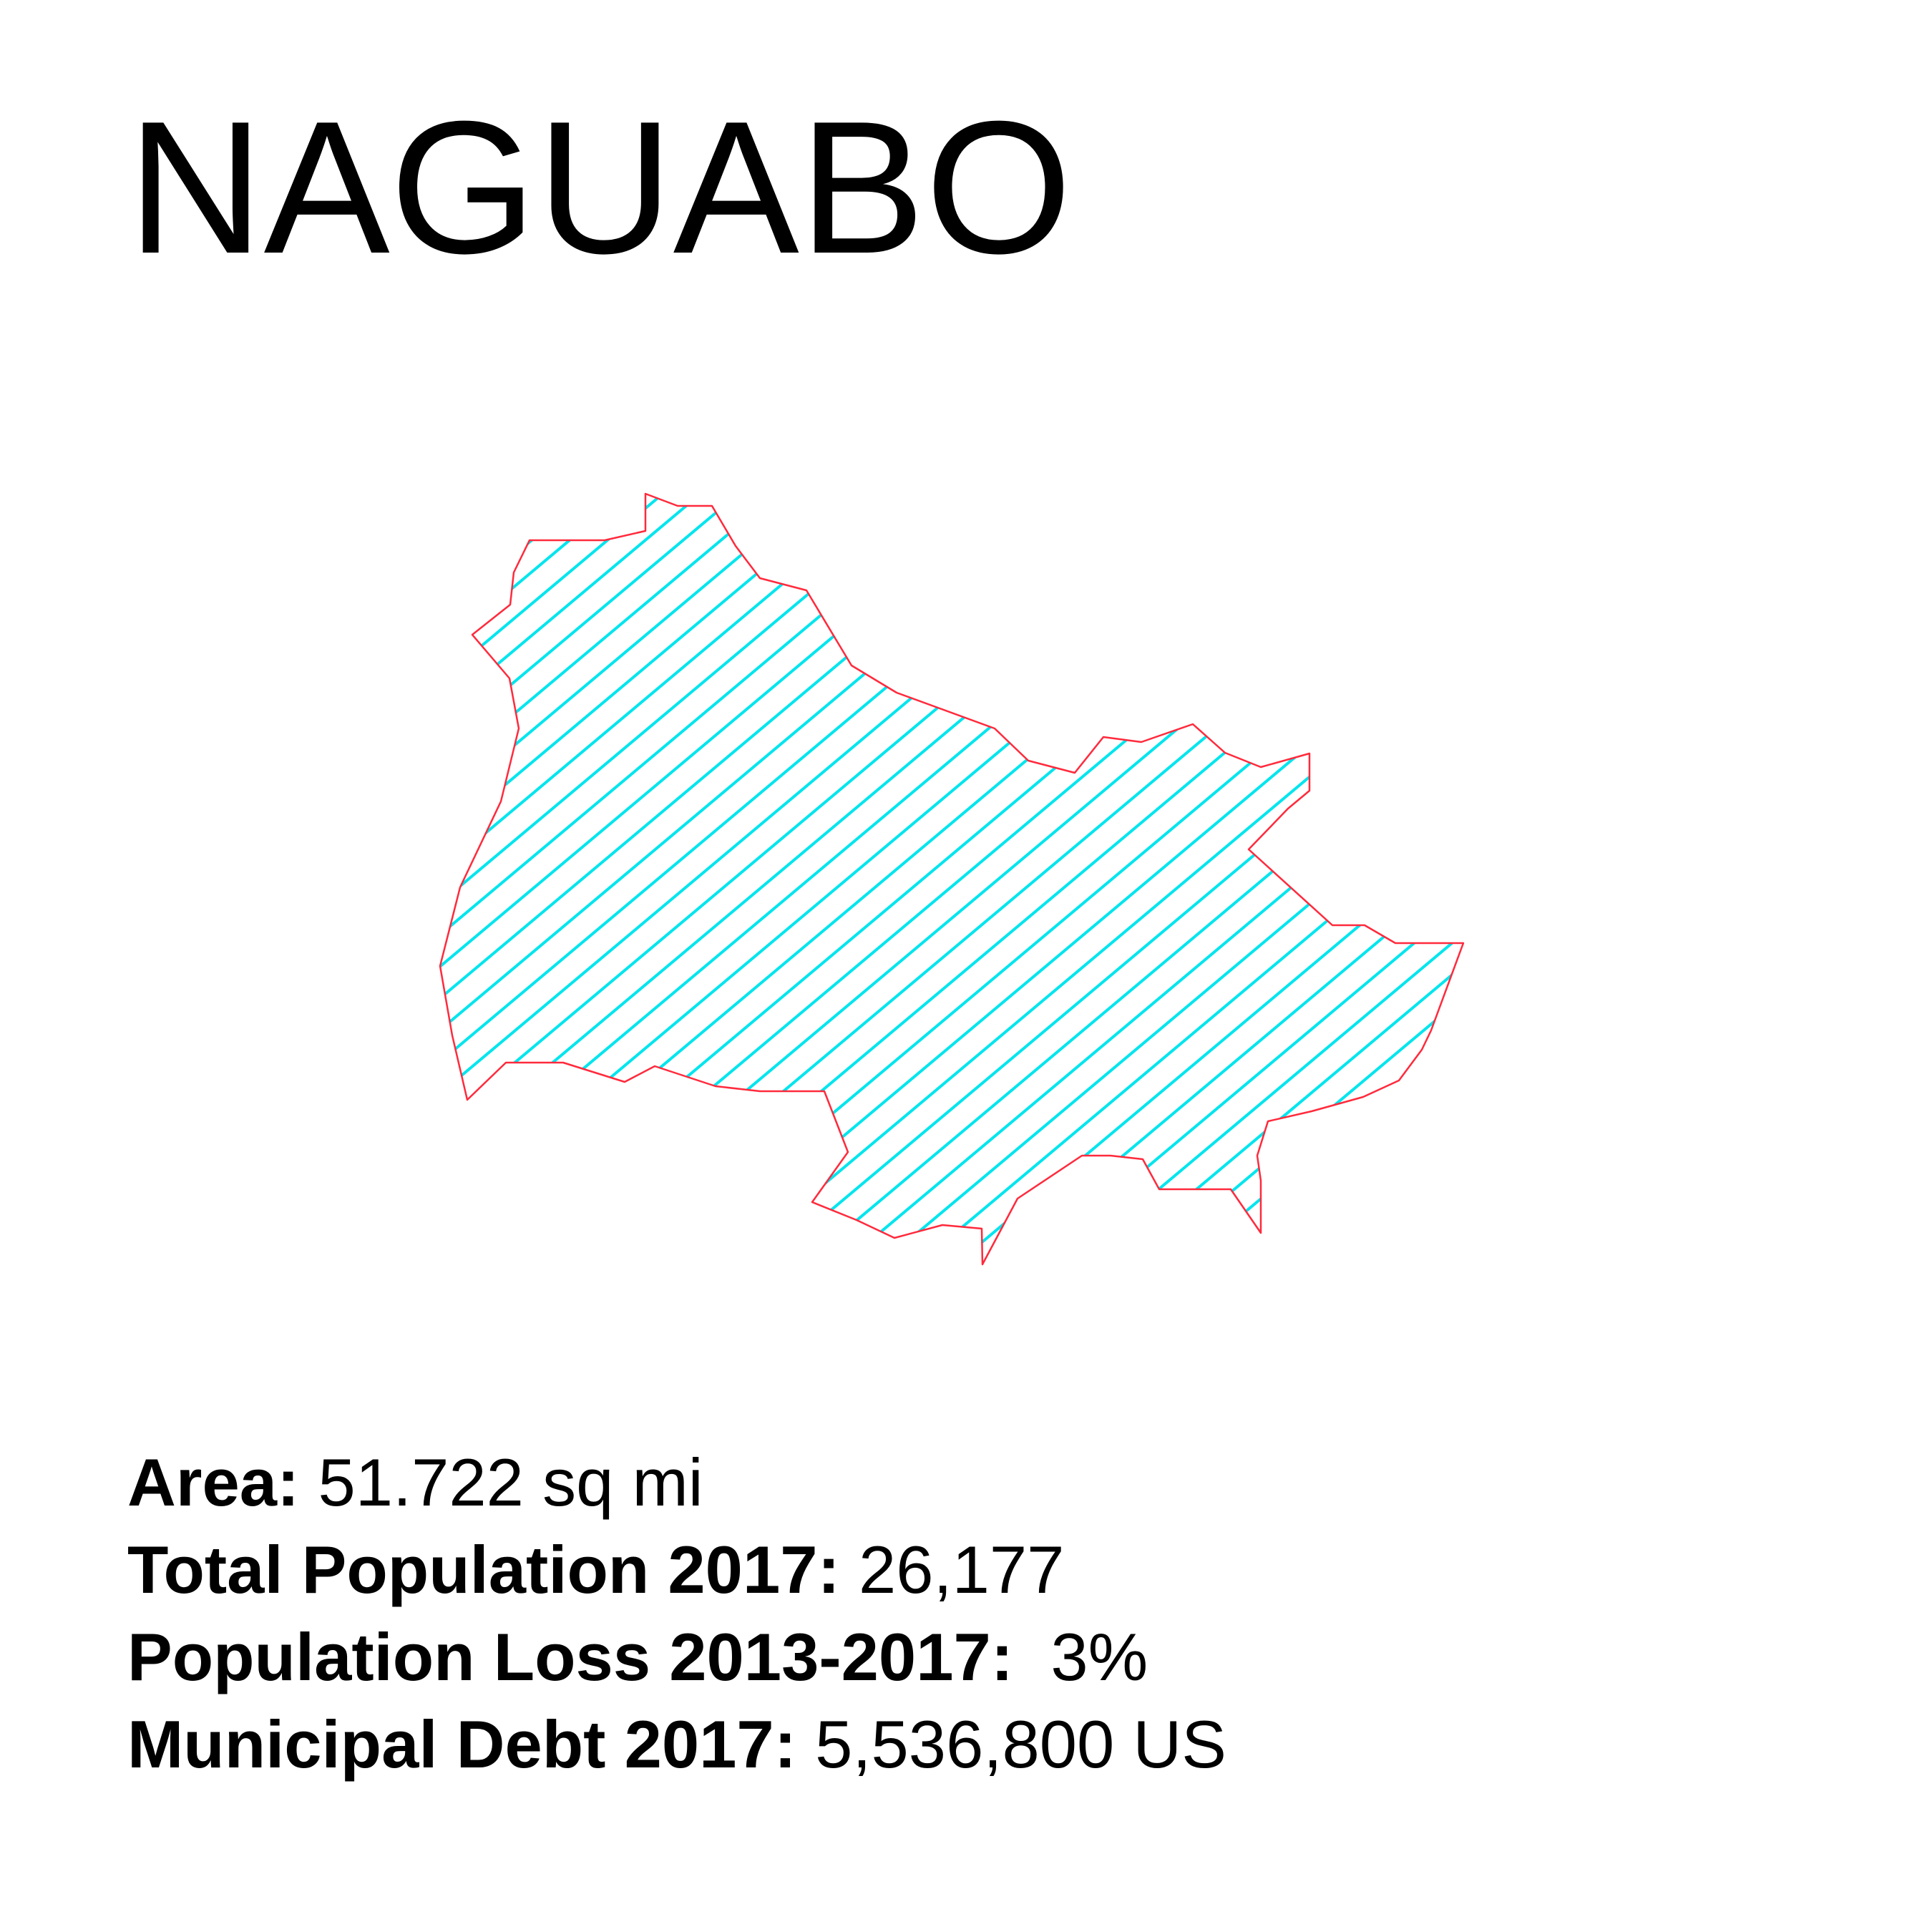  I want to click on stat-municipal-debt-value: 5,536,800 US, so click(1021, 1744).